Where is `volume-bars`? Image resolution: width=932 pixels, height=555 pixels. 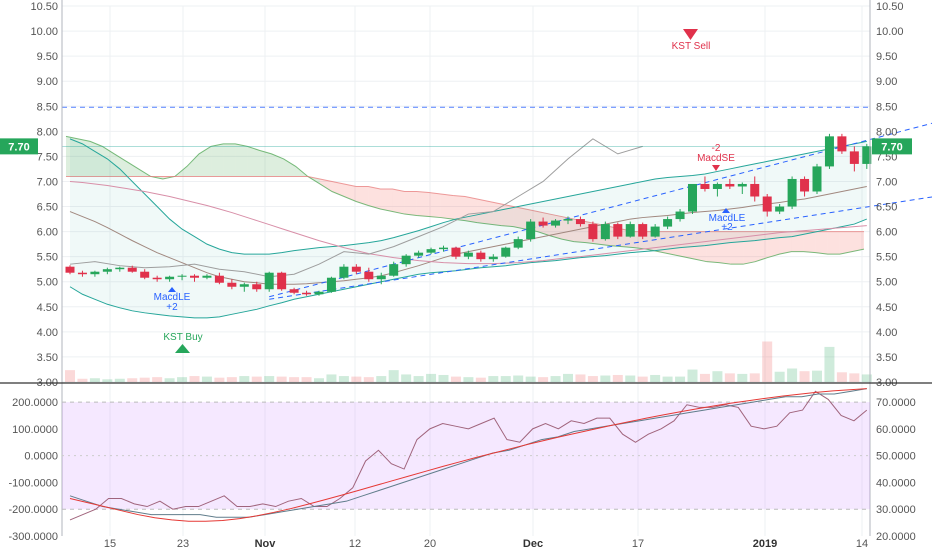 volume-bars is located at coordinates (468, 361).